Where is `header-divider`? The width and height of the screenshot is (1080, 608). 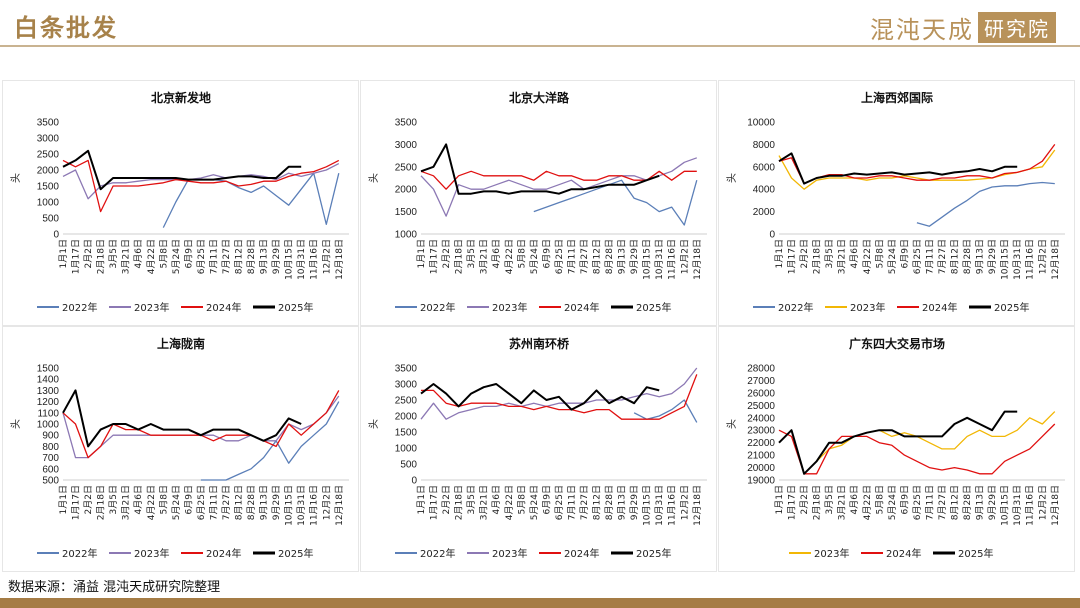
header-divider is located at coordinates (540, 46).